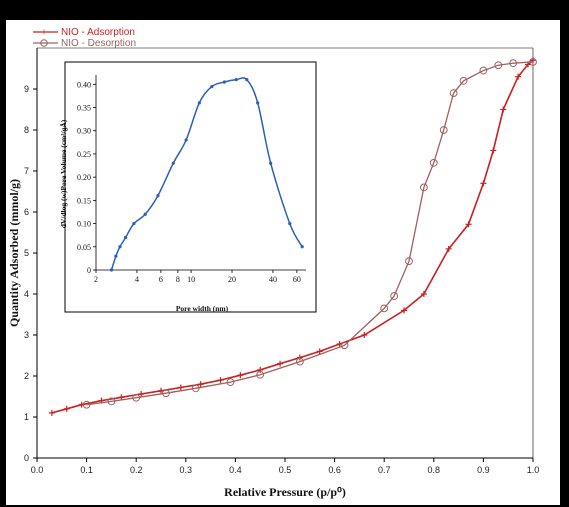  What do you see at coordinates (26, 212) in the screenshot?
I see `main-y-tick-label: 6` at bounding box center [26, 212].